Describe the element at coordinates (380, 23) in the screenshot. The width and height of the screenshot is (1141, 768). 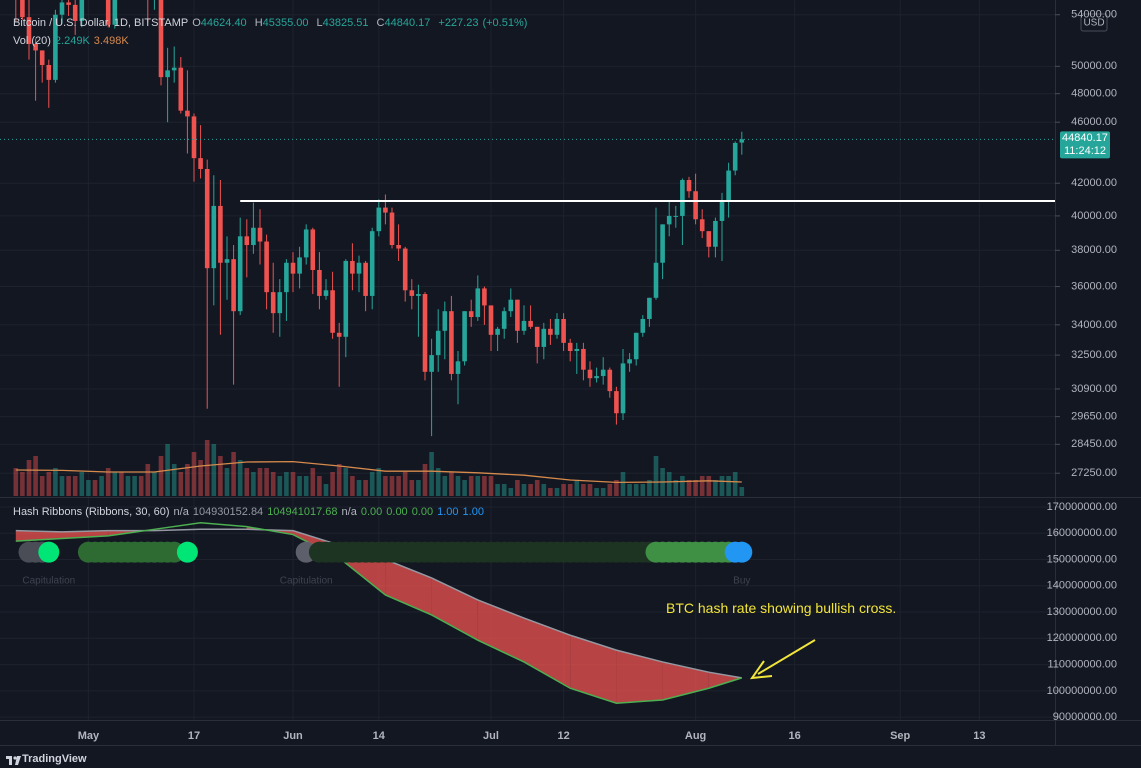
I see `ohlc-prefix: C` at that location.